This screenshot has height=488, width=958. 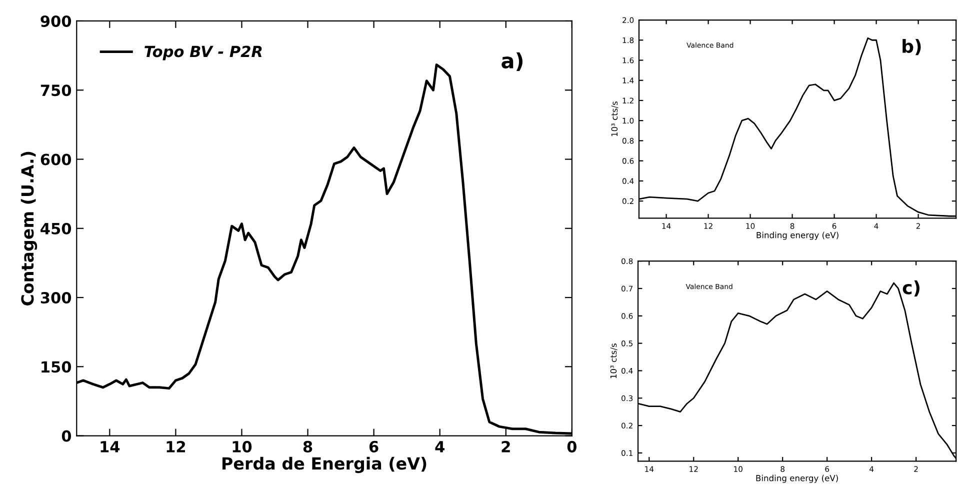 What do you see at coordinates (506, 446) in the screenshot?
I see `x-tick-label: 2` at bounding box center [506, 446].